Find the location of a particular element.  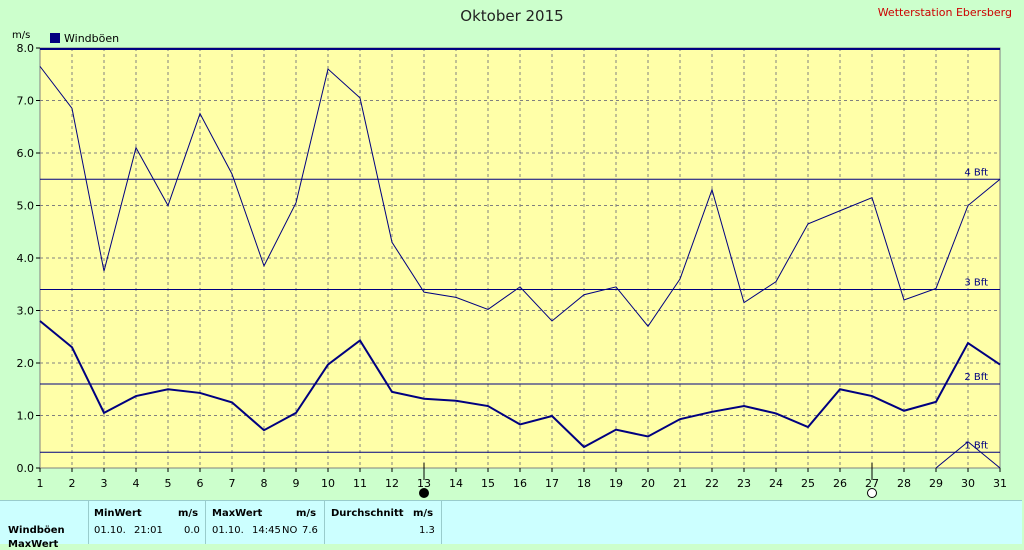

stats-label-cell: Windböen MaxWert is located at coordinates (44, 525).